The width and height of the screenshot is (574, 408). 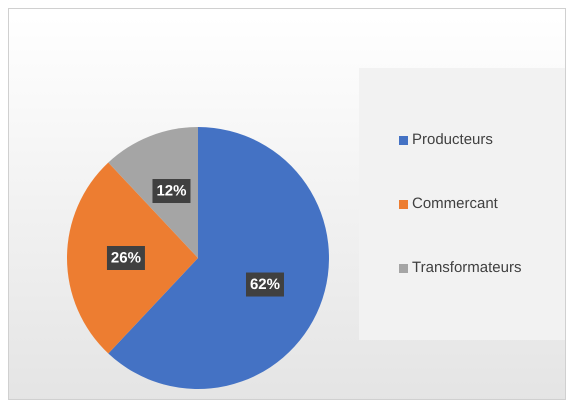 What do you see at coordinates (171, 191) in the screenshot?
I see `data-label: 12%` at bounding box center [171, 191].